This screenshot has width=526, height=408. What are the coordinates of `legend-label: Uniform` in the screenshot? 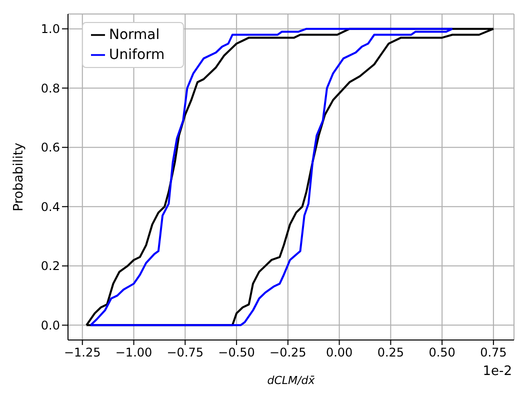 It's located at (137, 55).